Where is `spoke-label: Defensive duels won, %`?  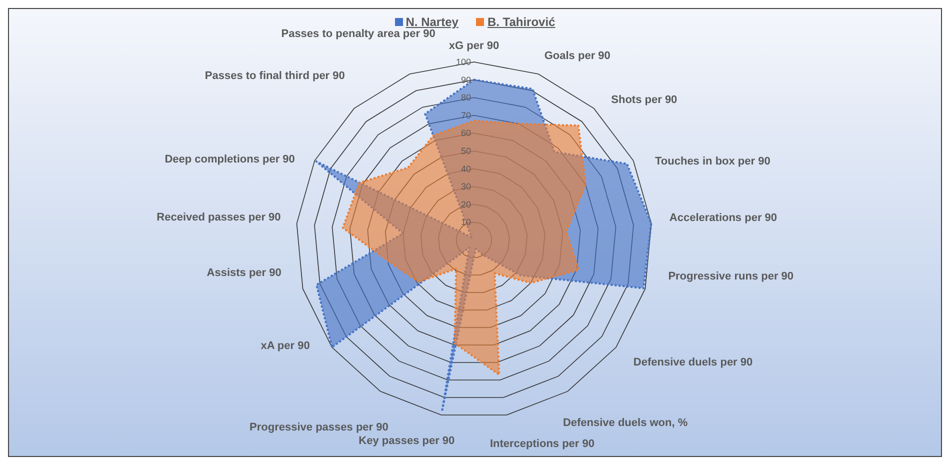
spoke-label: Defensive duels won, % is located at coordinates (625, 422).